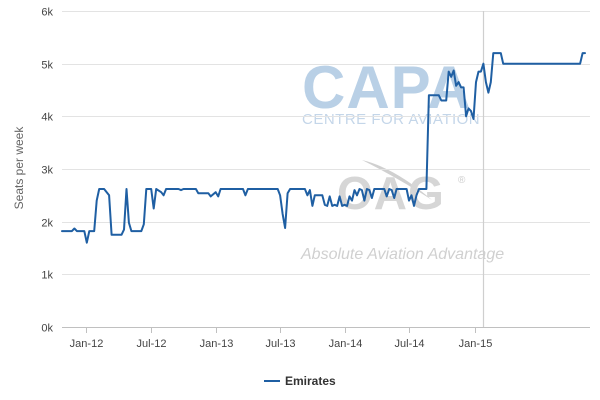 The height and width of the screenshot is (400, 600). What do you see at coordinates (346, 344) in the screenshot?
I see `x-tick-label: Jan-14` at bounding box center [346, 344].